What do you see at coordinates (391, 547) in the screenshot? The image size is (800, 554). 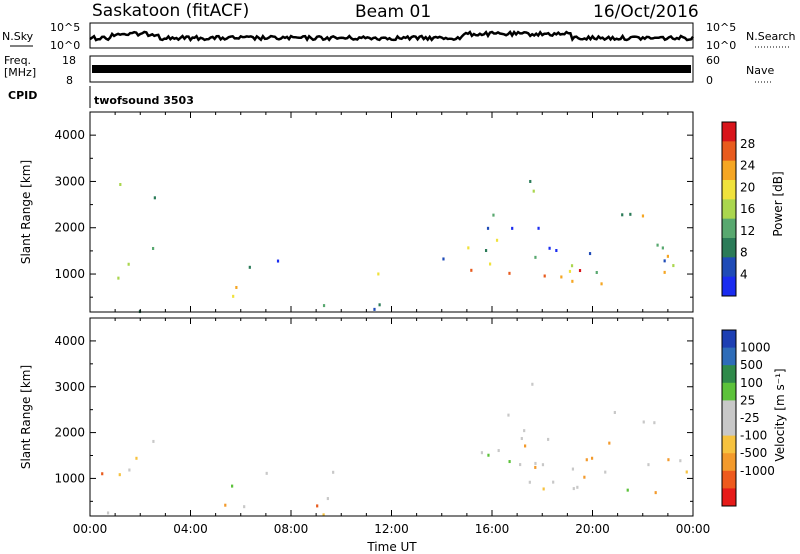 I see `x-axis-label: Time UT` at bounding box center [391, 547].